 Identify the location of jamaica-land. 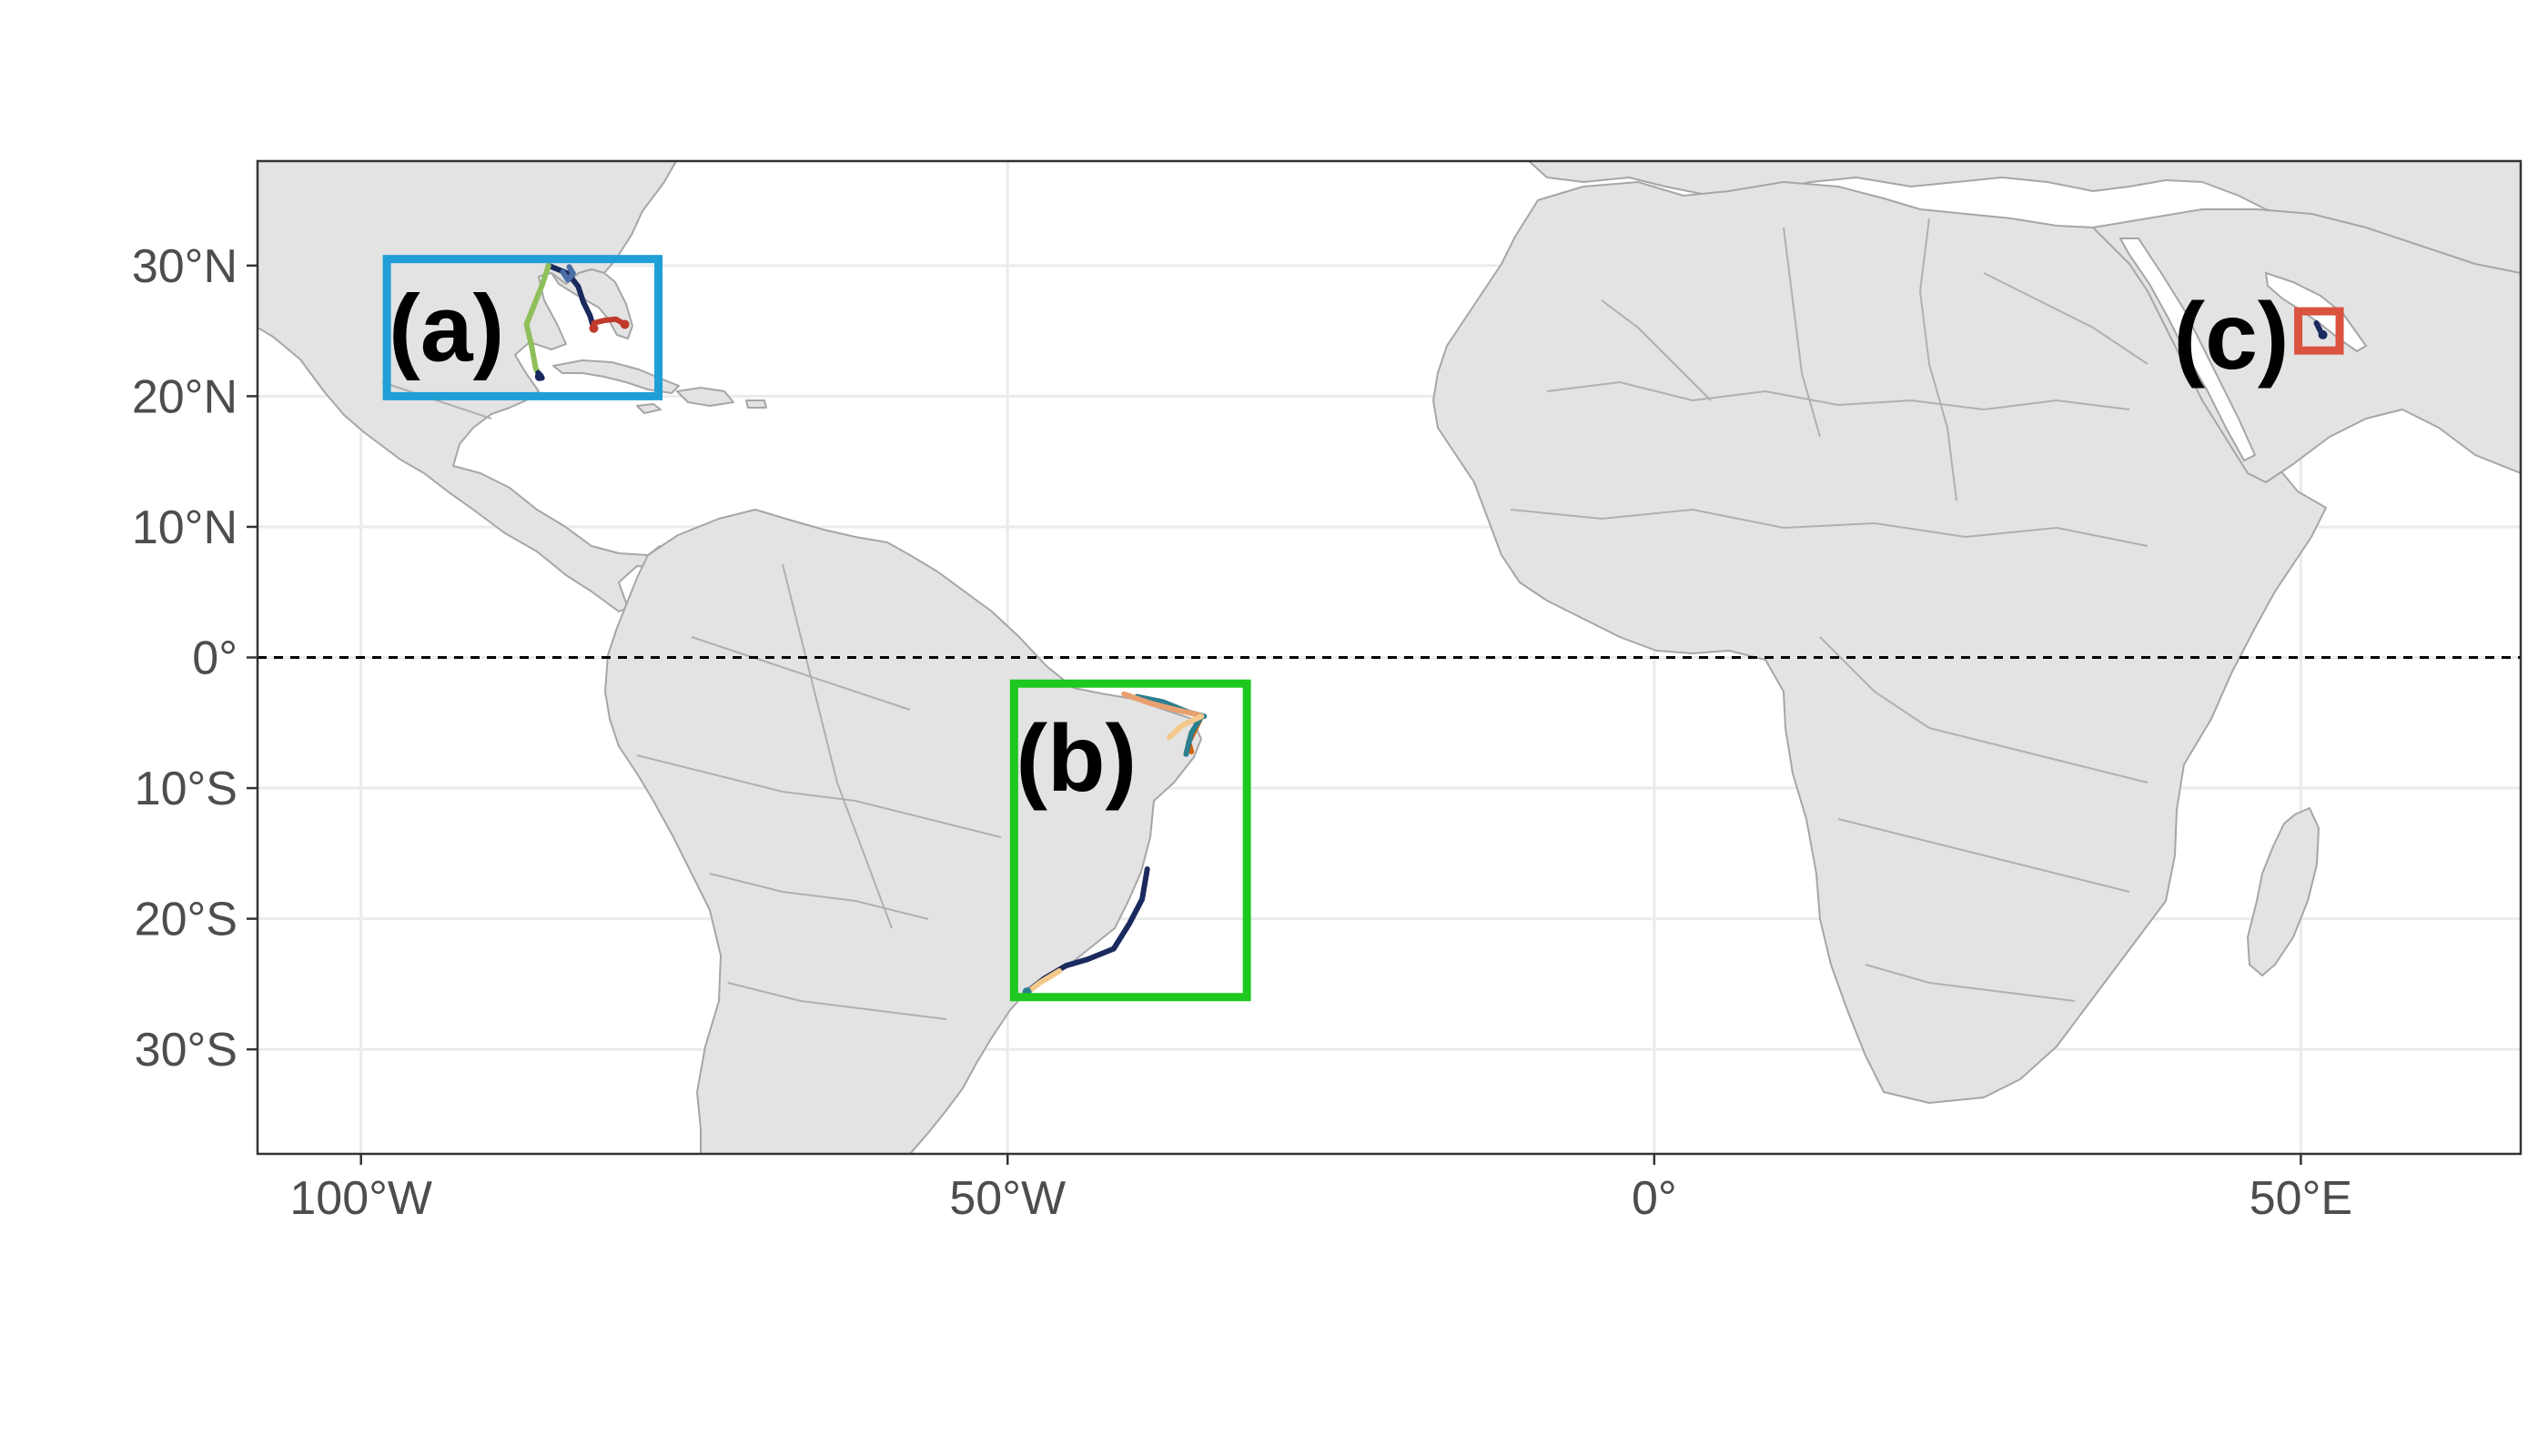
(649, 409).